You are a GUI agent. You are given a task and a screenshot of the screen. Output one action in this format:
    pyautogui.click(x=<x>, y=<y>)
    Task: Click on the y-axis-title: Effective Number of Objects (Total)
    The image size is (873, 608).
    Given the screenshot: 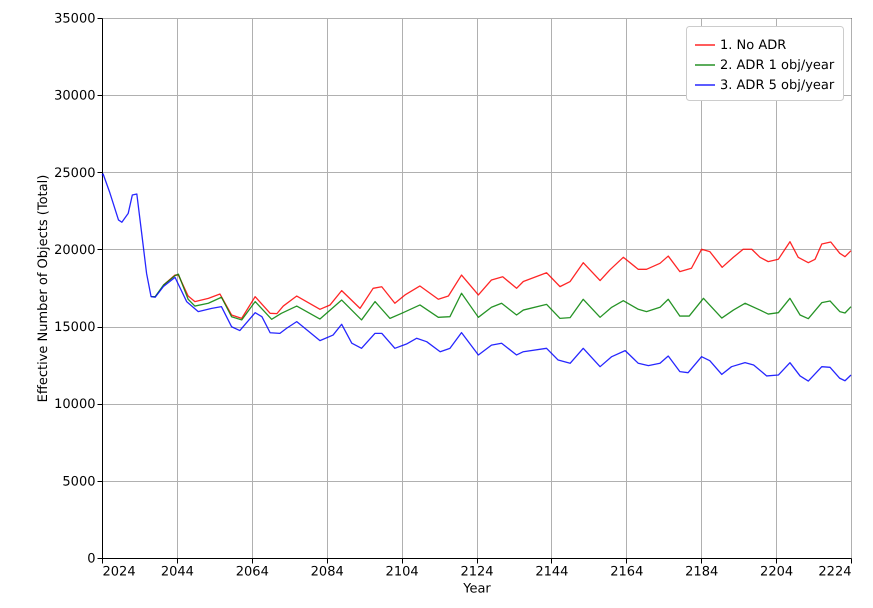 What is the action you would take?
    pyautogui.click(x=44, y=288)
    